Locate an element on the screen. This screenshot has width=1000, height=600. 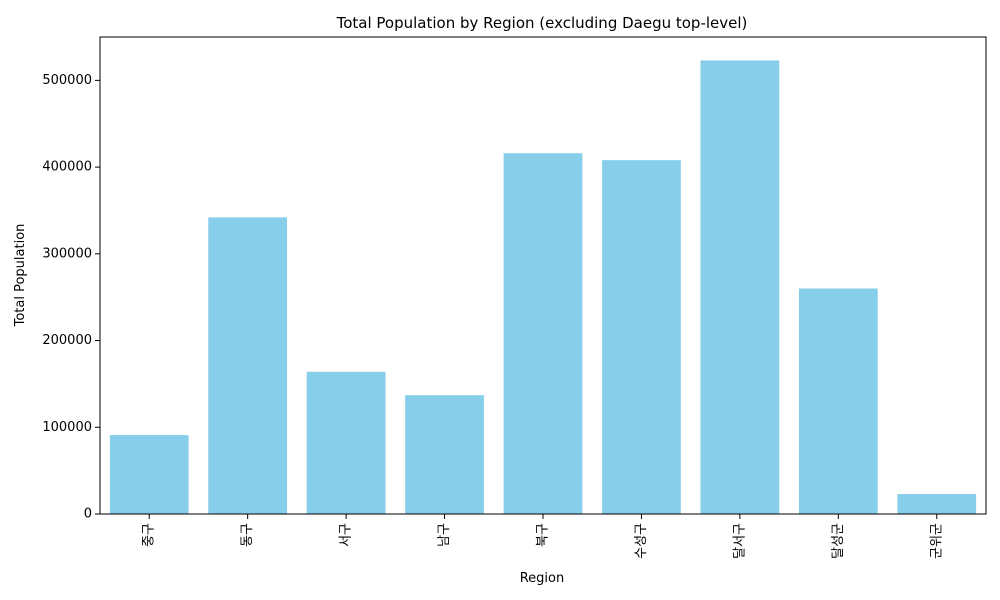
y-tick-label: 300000 is located at coordinates (67, 253).